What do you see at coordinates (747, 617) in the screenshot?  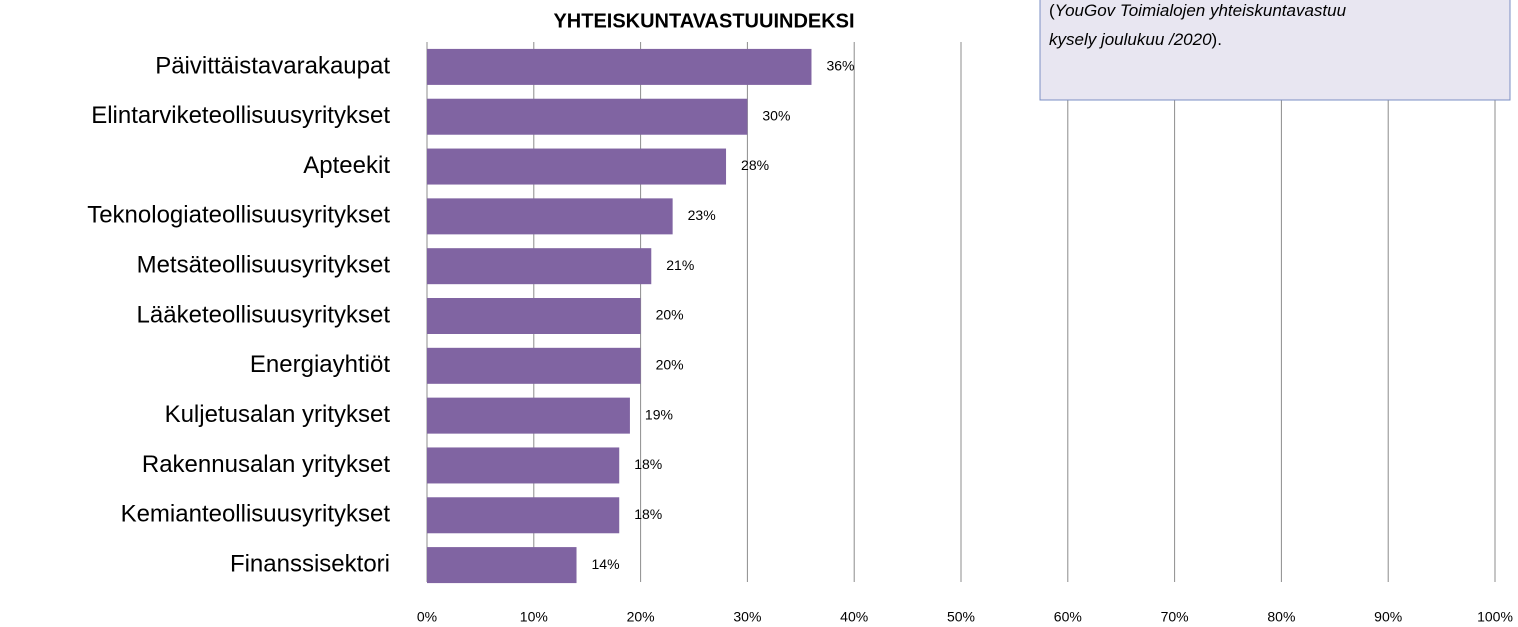 I see `x-tick-label: 30%` at bounding box center [747, 617].